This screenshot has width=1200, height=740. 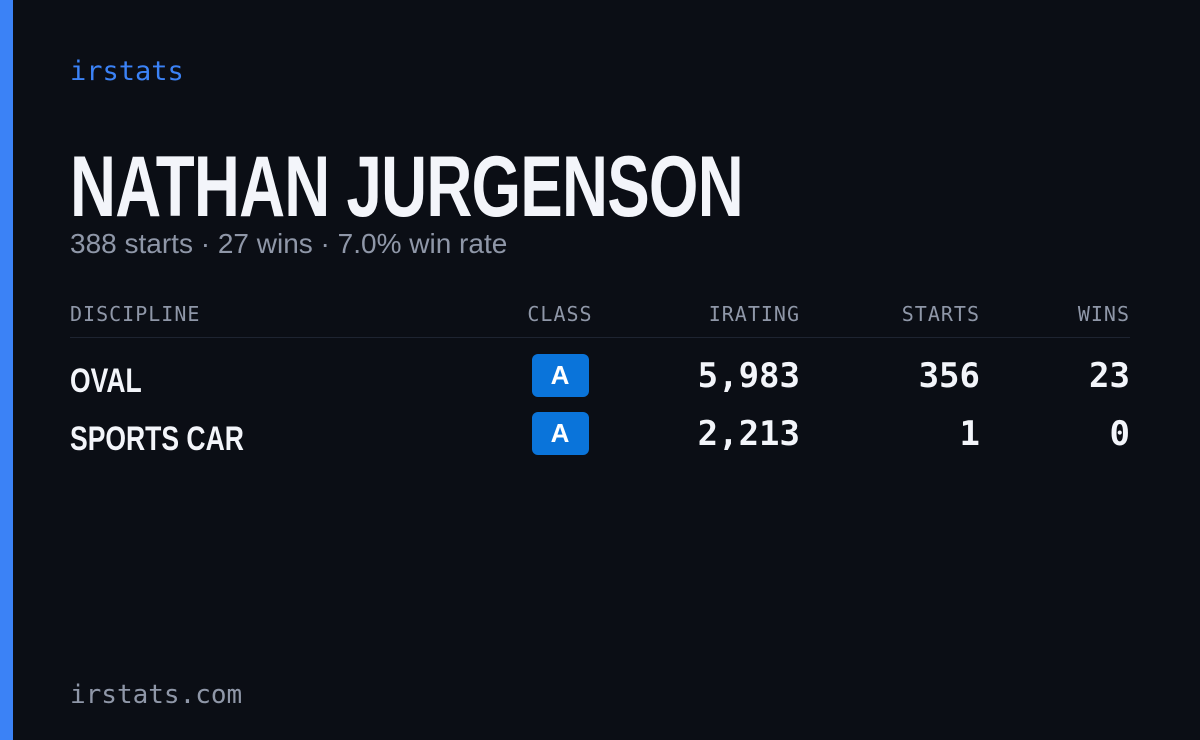 What do you see at coordinates (135, 314) in the screenshot?
I see `column-header: DISCIPLINE` at bounding box center [135, 314].